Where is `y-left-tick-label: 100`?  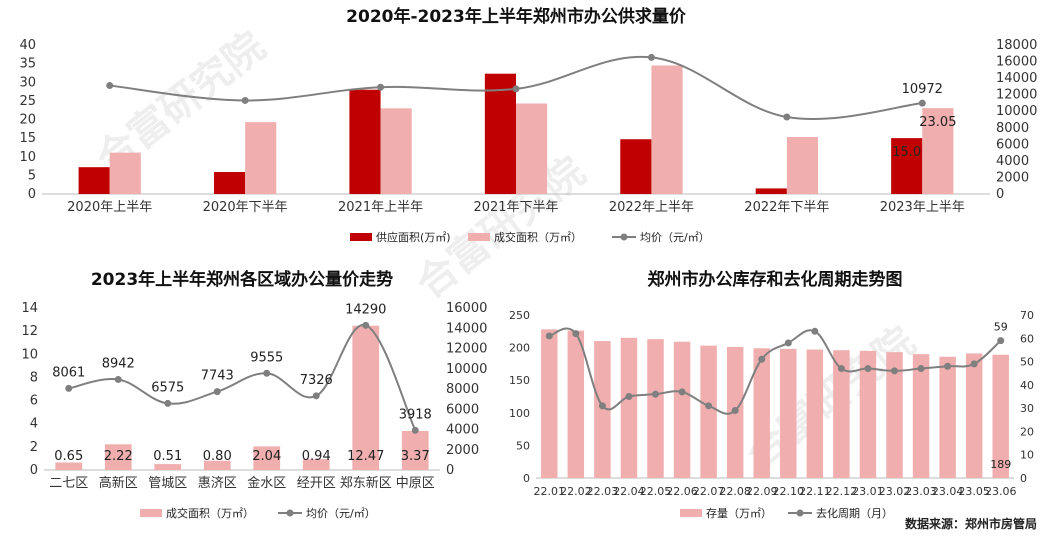 y-left-tick-label: 100 is located at coordinates (519, 413).